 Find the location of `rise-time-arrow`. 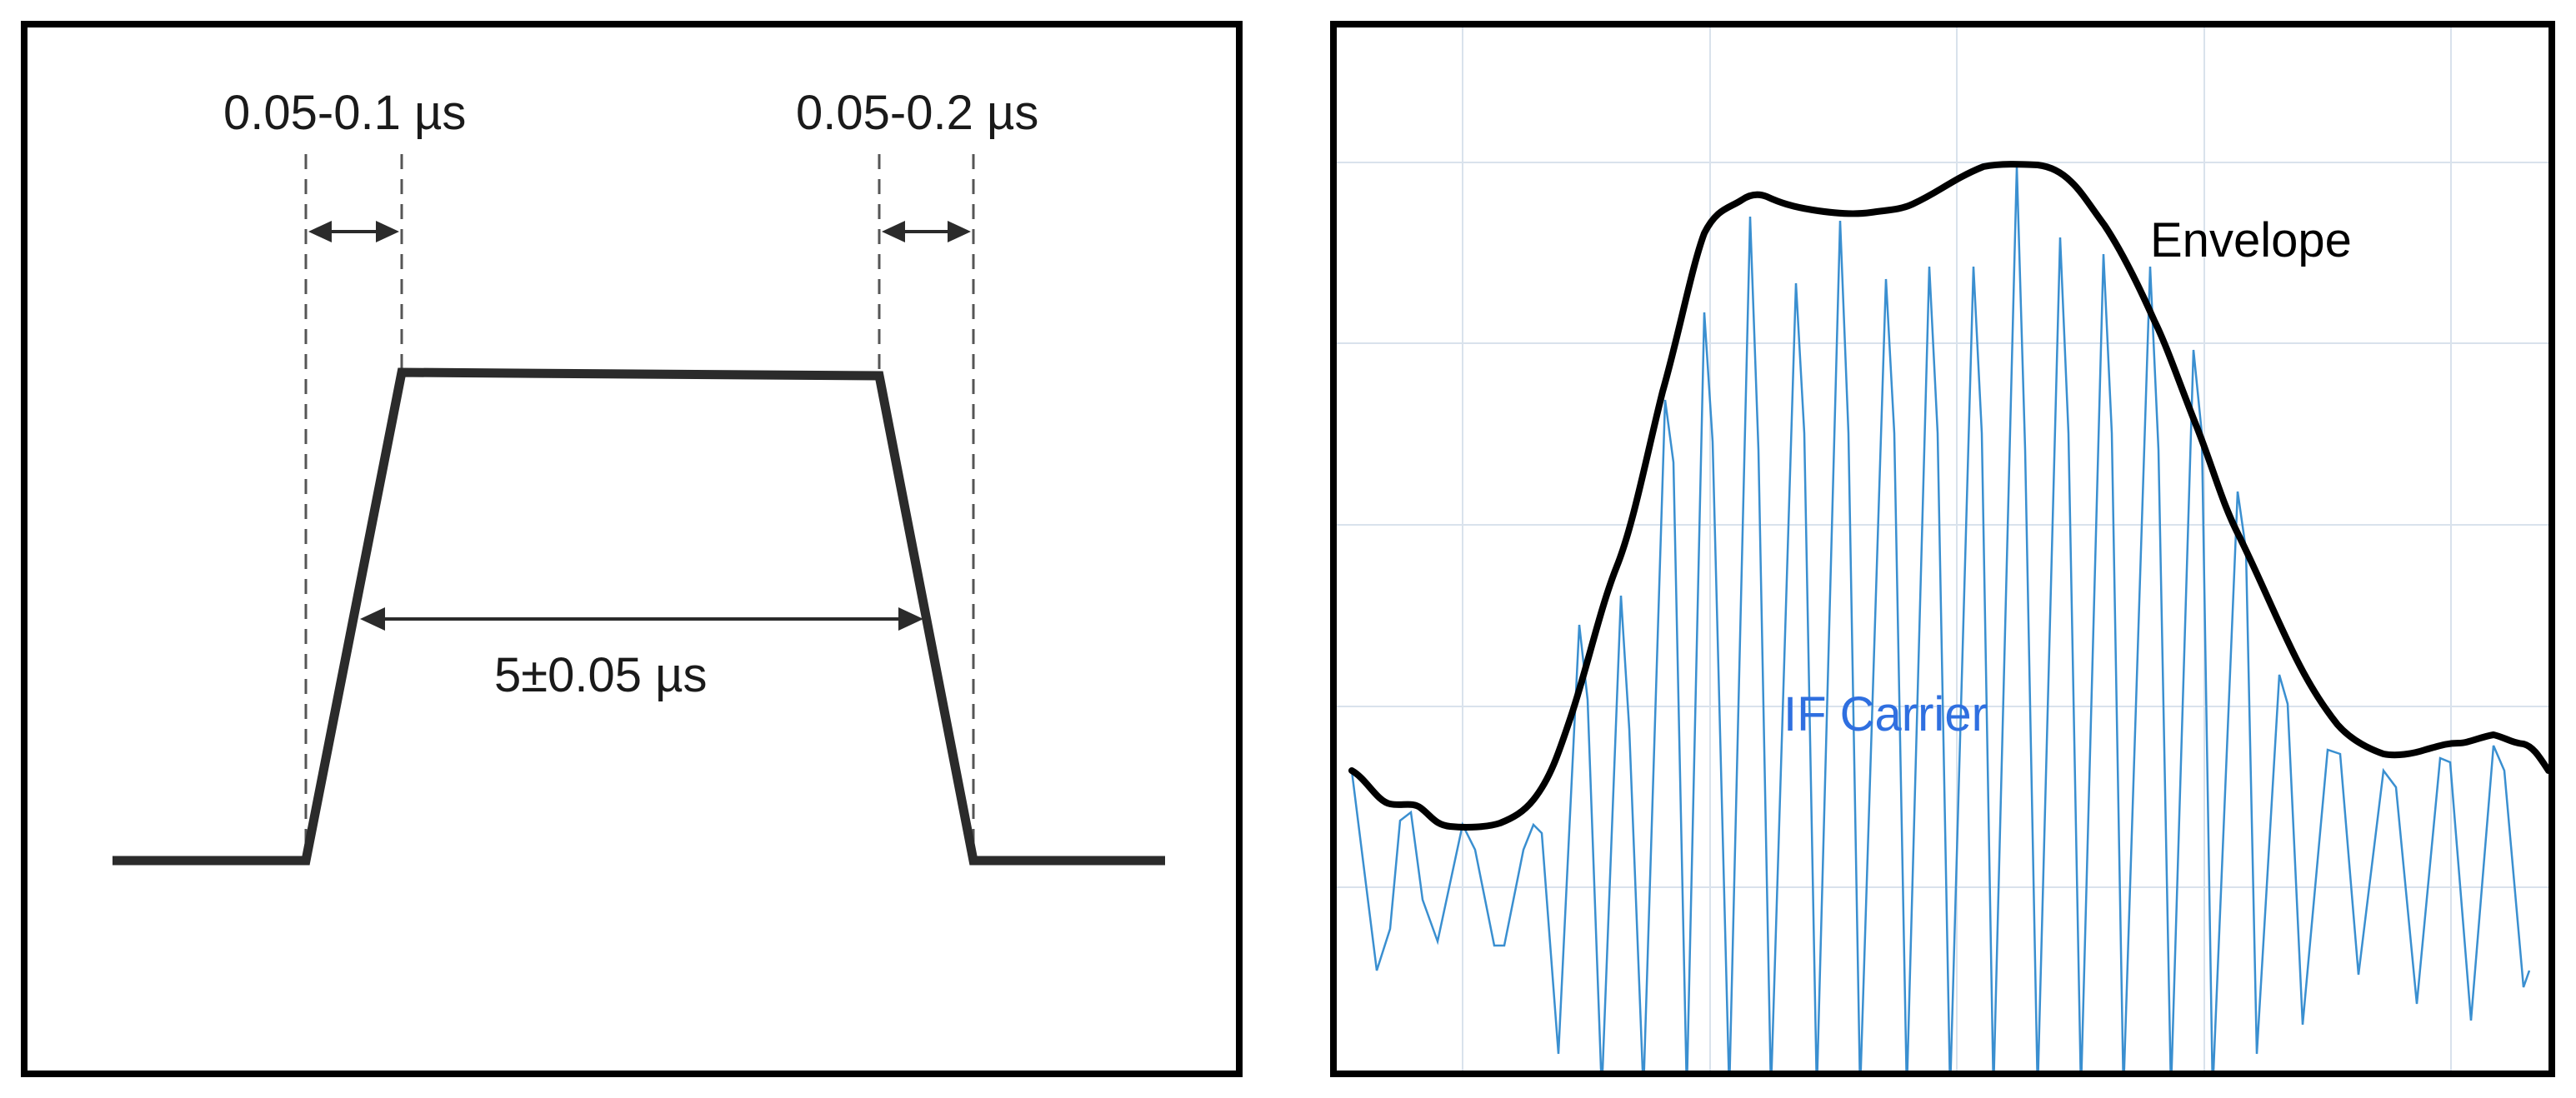

rise-time-arrow is located at coordinates (354, 232).